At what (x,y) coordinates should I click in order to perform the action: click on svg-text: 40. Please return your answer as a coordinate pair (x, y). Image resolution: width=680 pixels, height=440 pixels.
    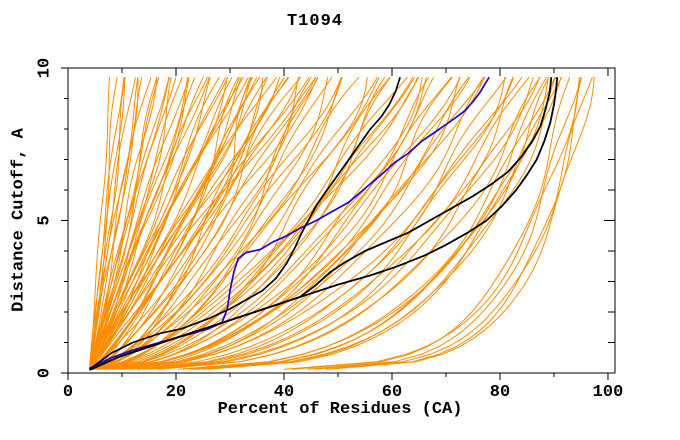
    Looking at the image, I should click on (284, 392).